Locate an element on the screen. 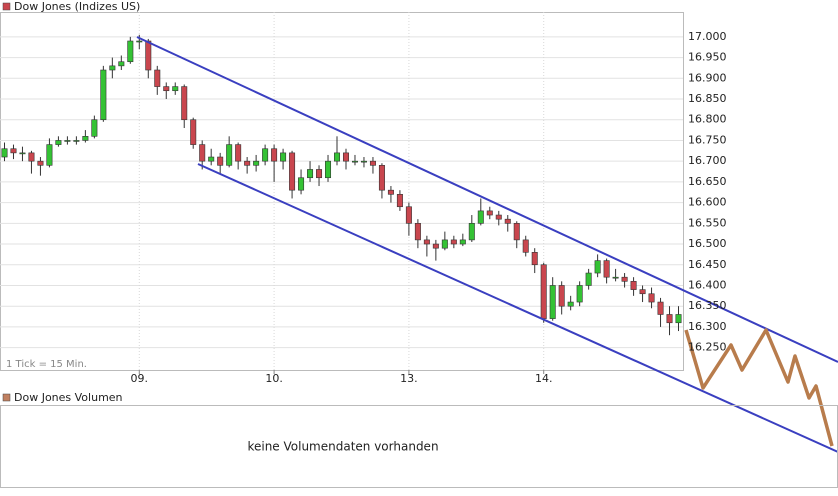 The height and width of the screenshot is (496, 838). volume-swatch is located at coordinates (6, 397).